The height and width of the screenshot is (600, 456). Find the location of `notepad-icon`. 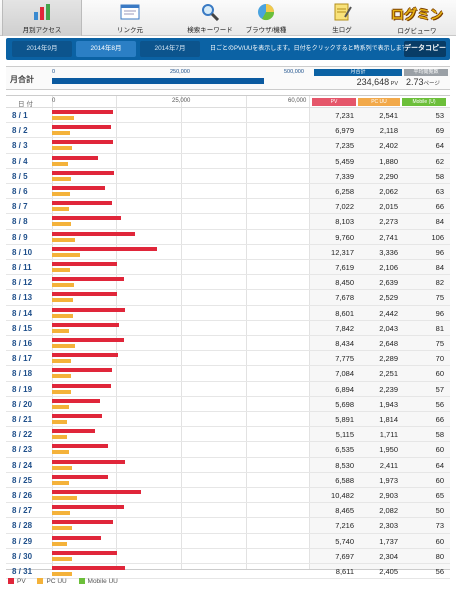

notepad-icon is located at coordinates (343, 12).